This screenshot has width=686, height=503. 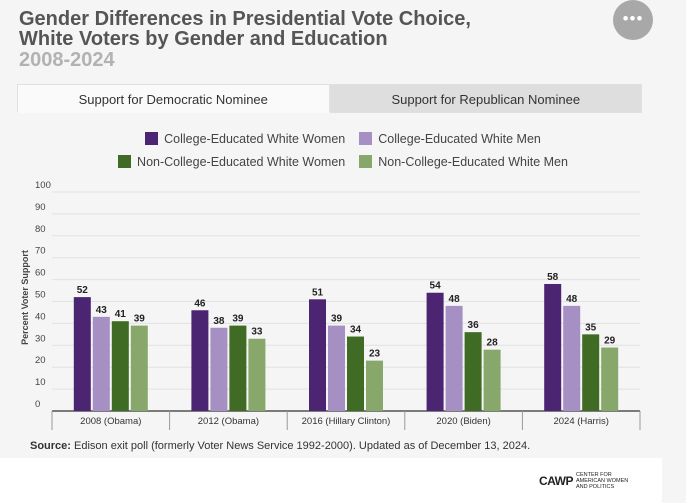 I want to click on tab-republican-nominee: Support for Republican Nominee, so click(x=485, y=98).